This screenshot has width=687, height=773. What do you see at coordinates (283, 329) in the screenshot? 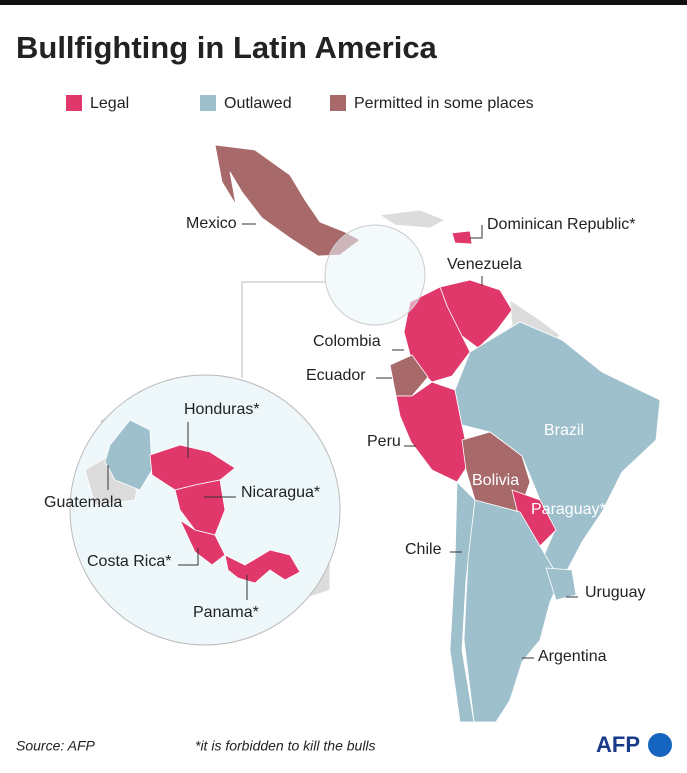
I see `zoom-connector` at bounding box center [283, 329].